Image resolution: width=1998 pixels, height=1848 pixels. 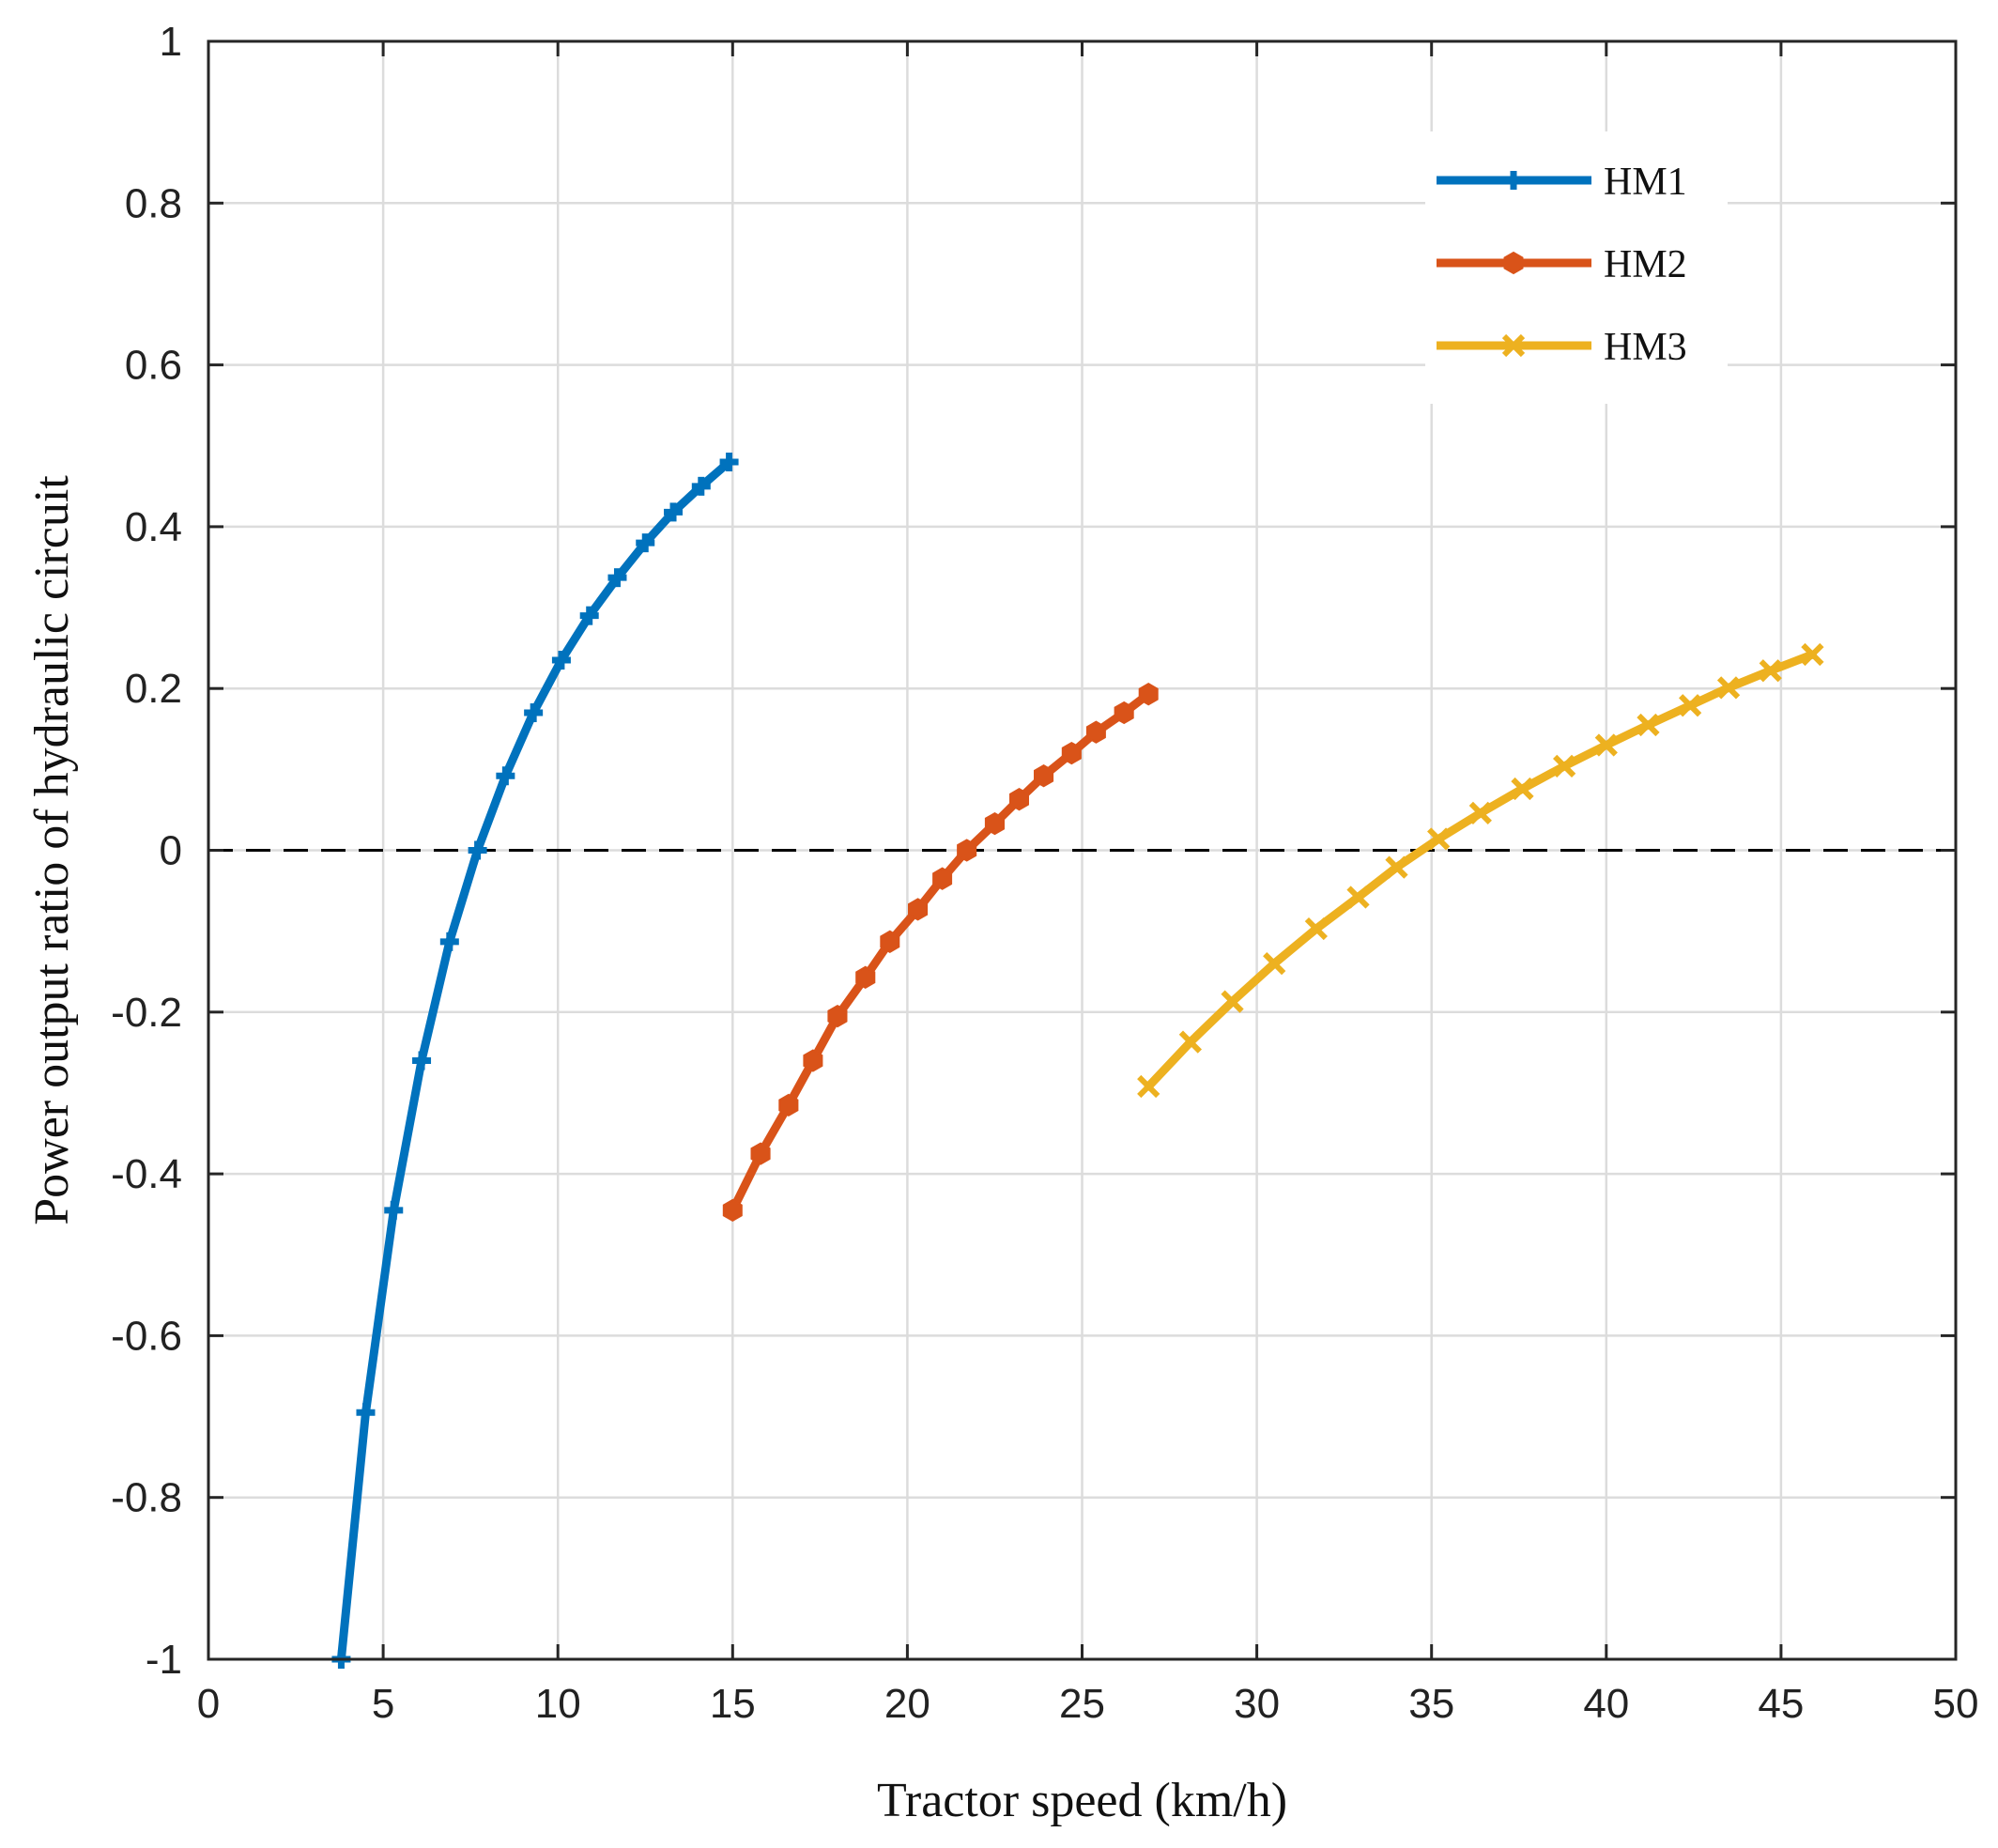 What do you see at coordinates (940, 953) in the screenshot?
I see `series-hm2` at bounding box center [940, 953].